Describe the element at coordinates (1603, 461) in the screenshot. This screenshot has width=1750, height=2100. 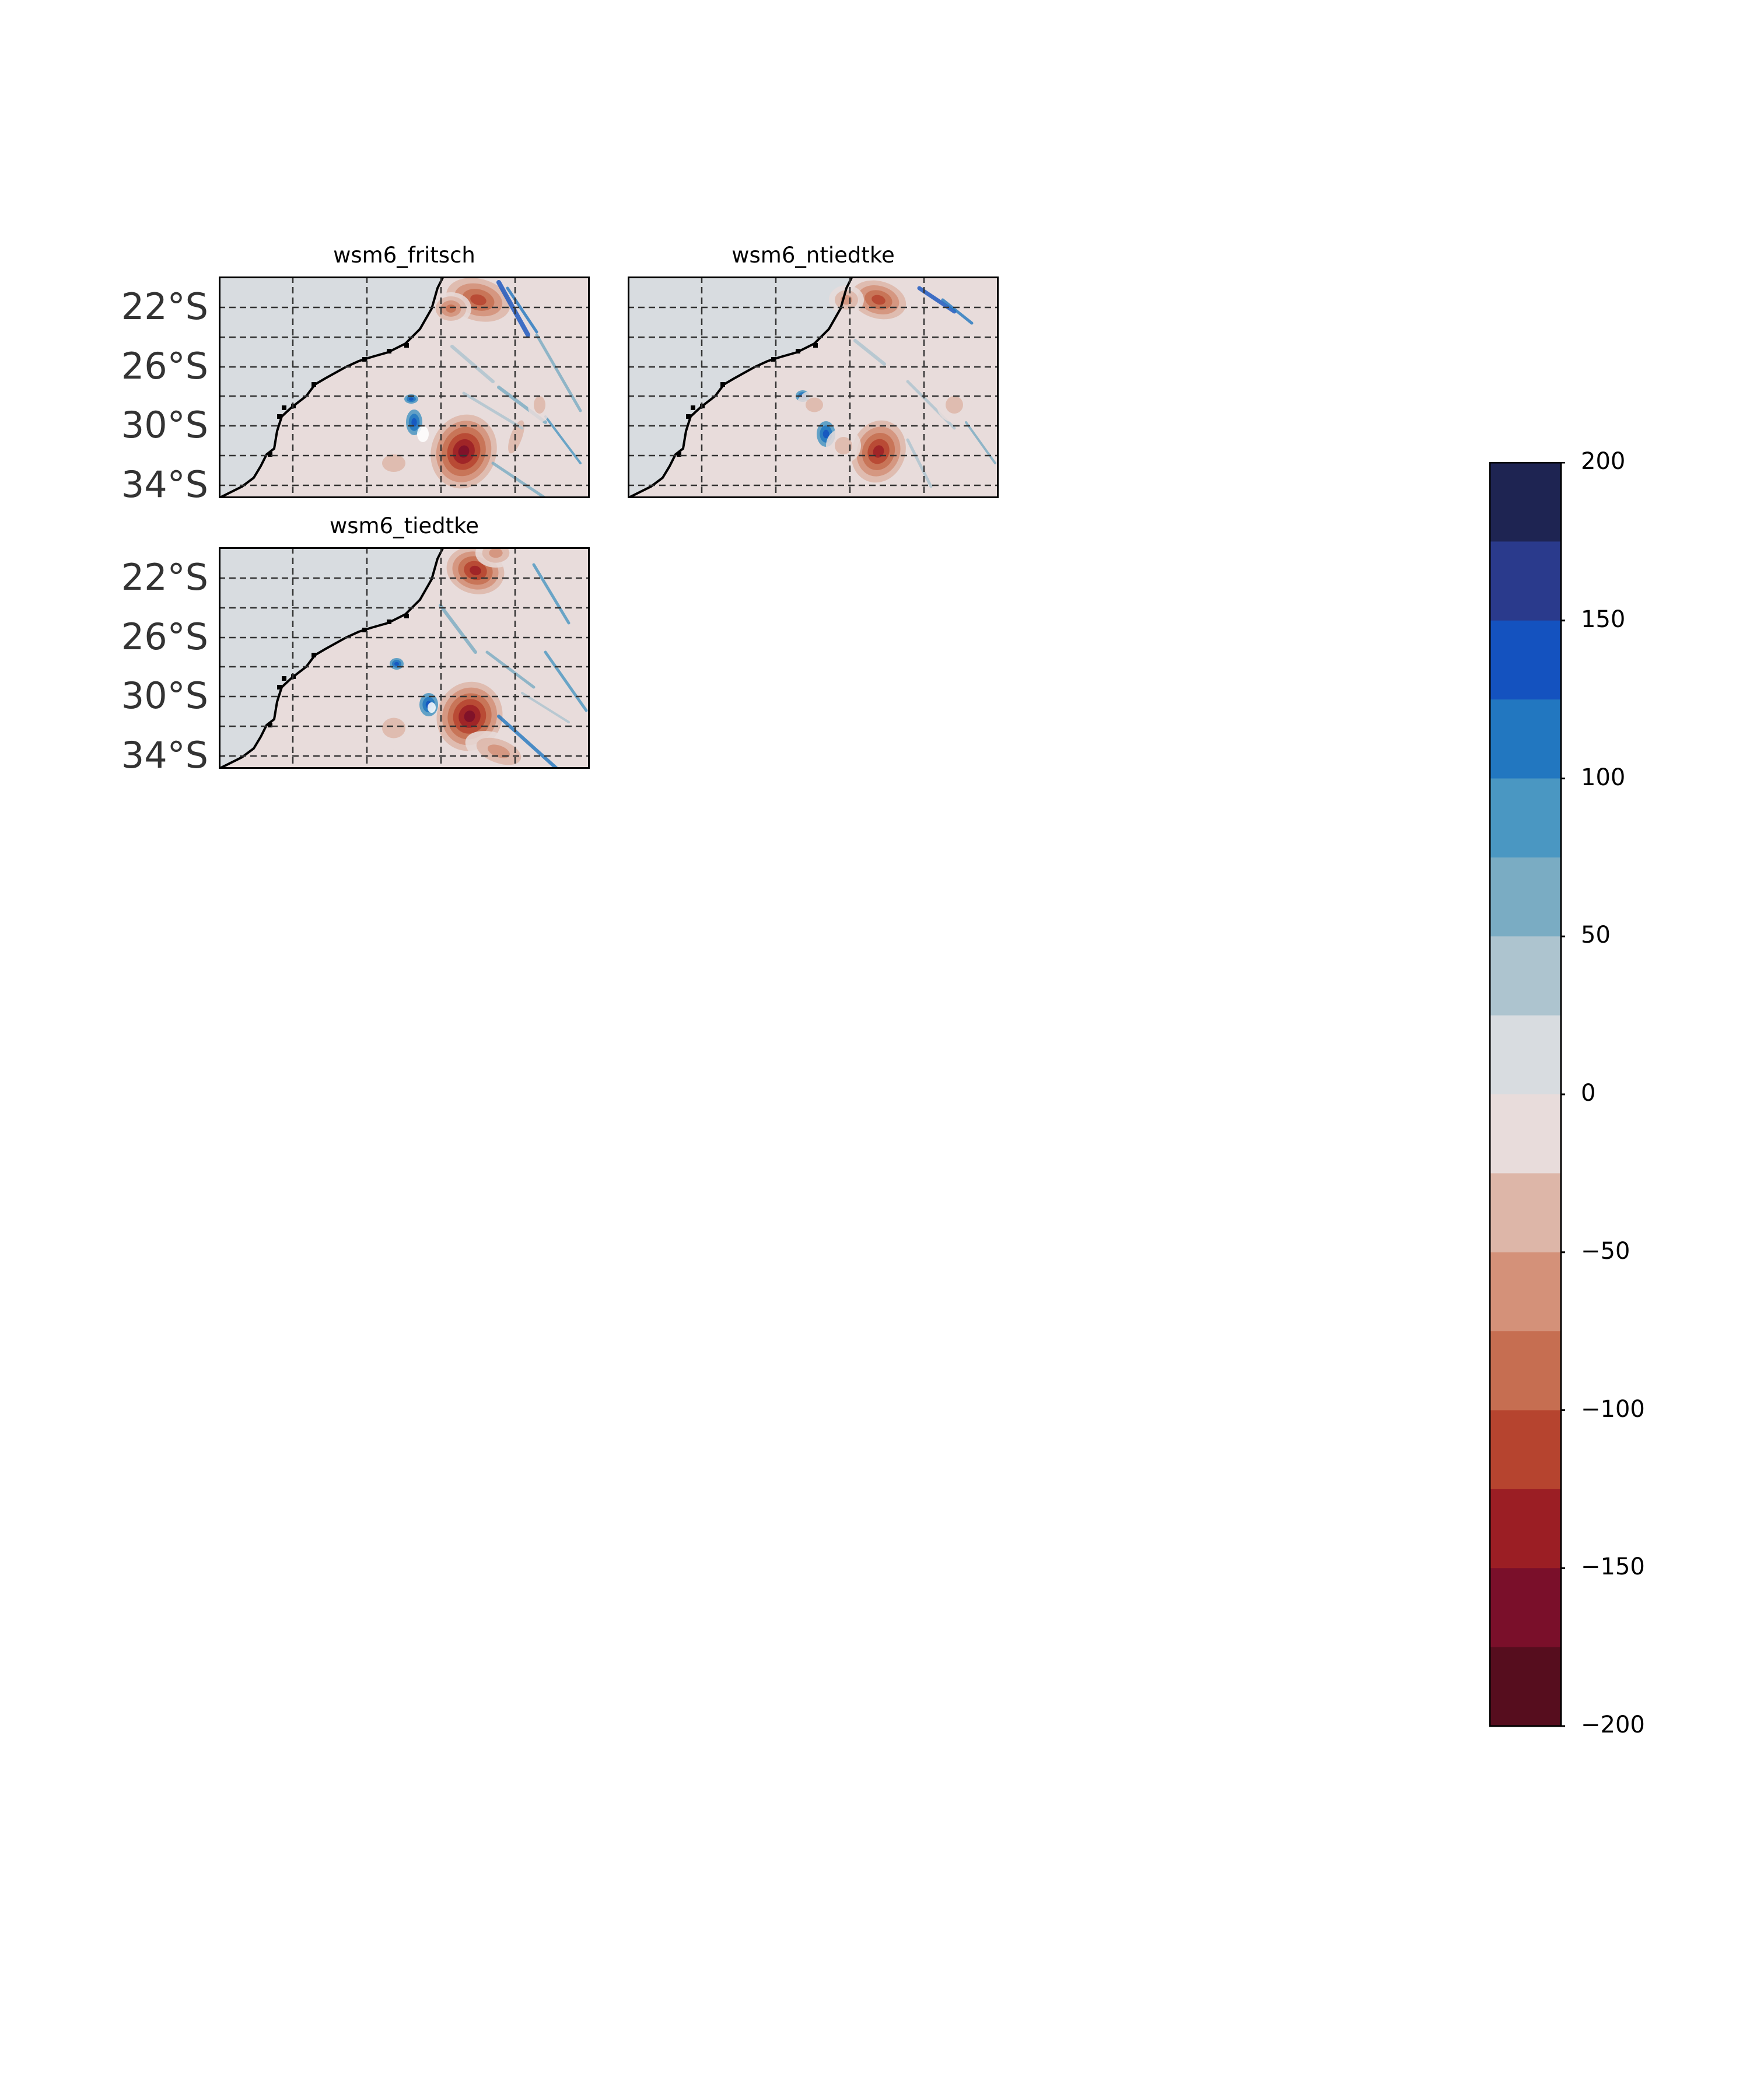
I see `colorbar-tick-label: 200` at that location.